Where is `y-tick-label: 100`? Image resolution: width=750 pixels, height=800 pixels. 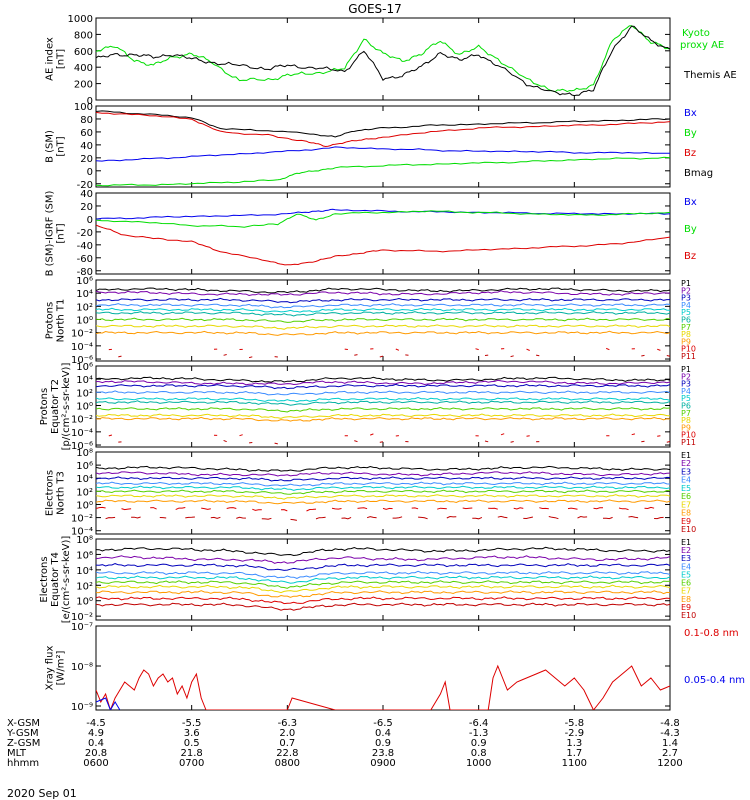
y-tick-label: 100 is located at coordinates (83, 107).